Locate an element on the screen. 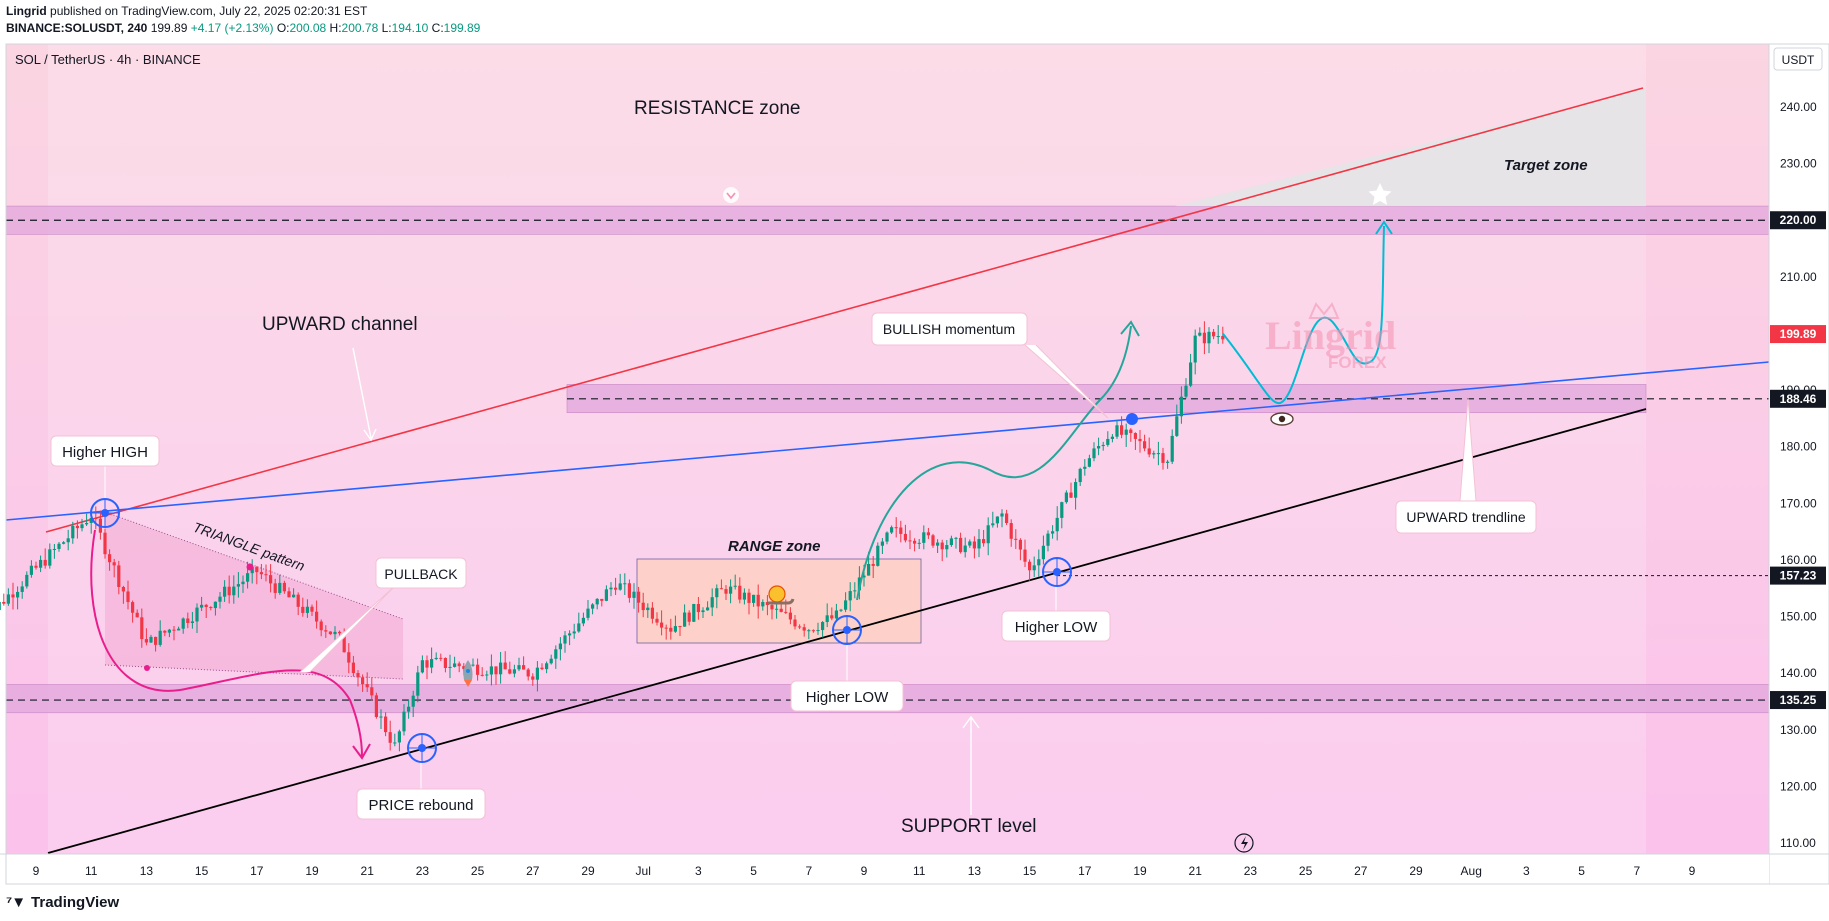  triangle-shading is located at coordinates (254, 595).